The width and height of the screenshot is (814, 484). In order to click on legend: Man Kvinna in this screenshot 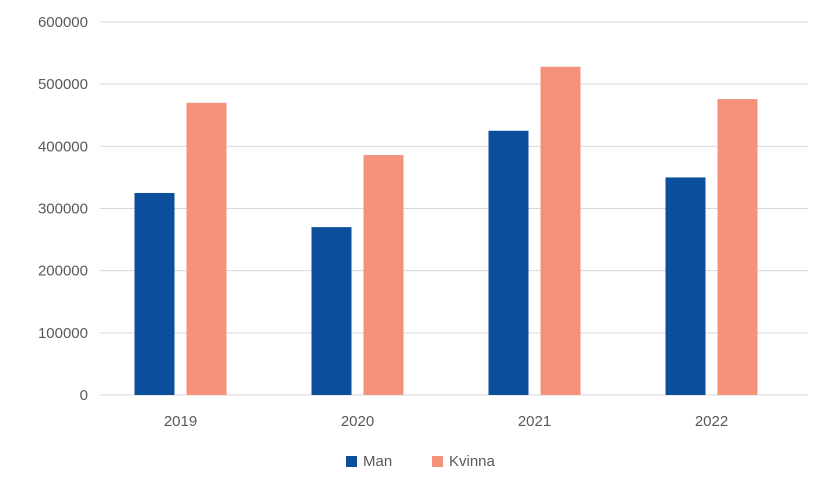, I will do `click(421, 461)`.